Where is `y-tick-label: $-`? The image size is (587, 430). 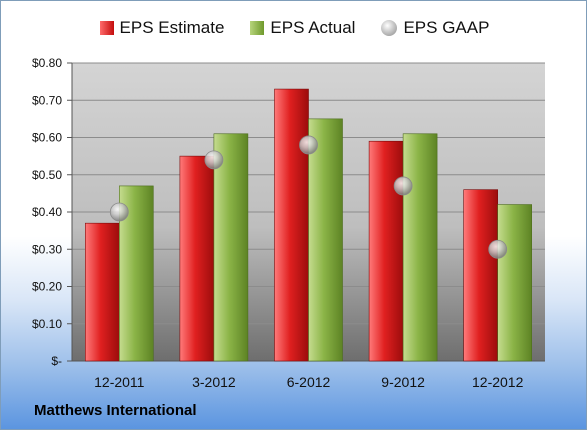 y-tick-label: $- is located at coordinates (56, 361).